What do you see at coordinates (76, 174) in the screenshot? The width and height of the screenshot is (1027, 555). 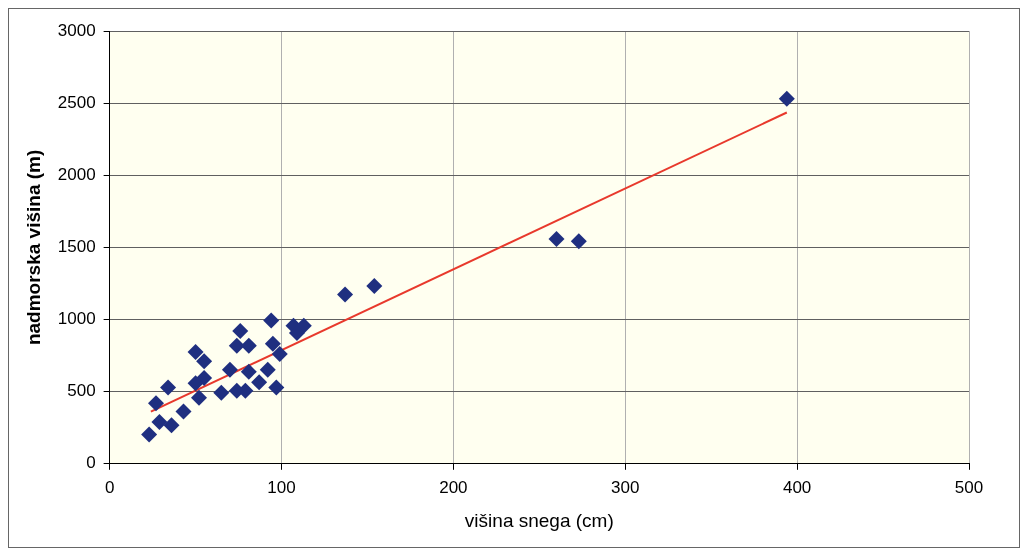 I see `y-tick-label: 2000` at bounding box center [76, 174].